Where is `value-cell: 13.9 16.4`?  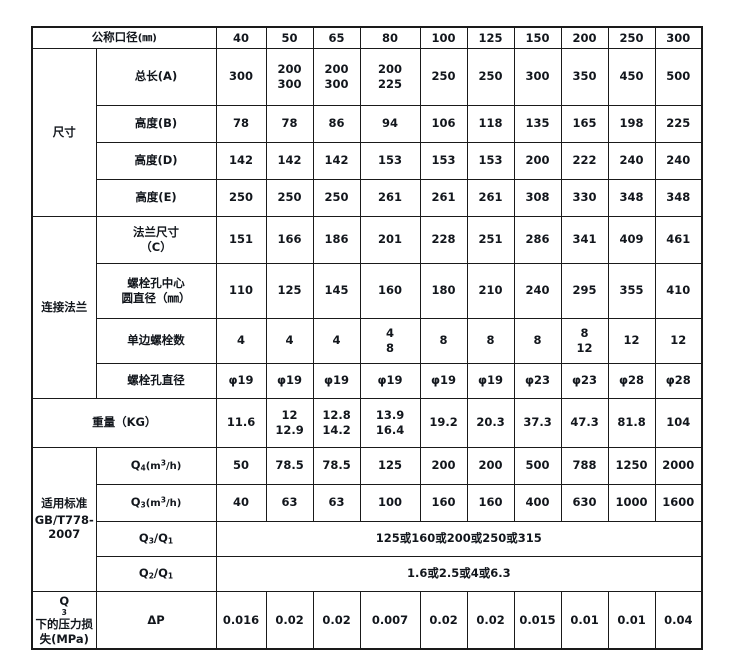 value-cell: 13.9 16.4 is located at coordinates (390, 422).